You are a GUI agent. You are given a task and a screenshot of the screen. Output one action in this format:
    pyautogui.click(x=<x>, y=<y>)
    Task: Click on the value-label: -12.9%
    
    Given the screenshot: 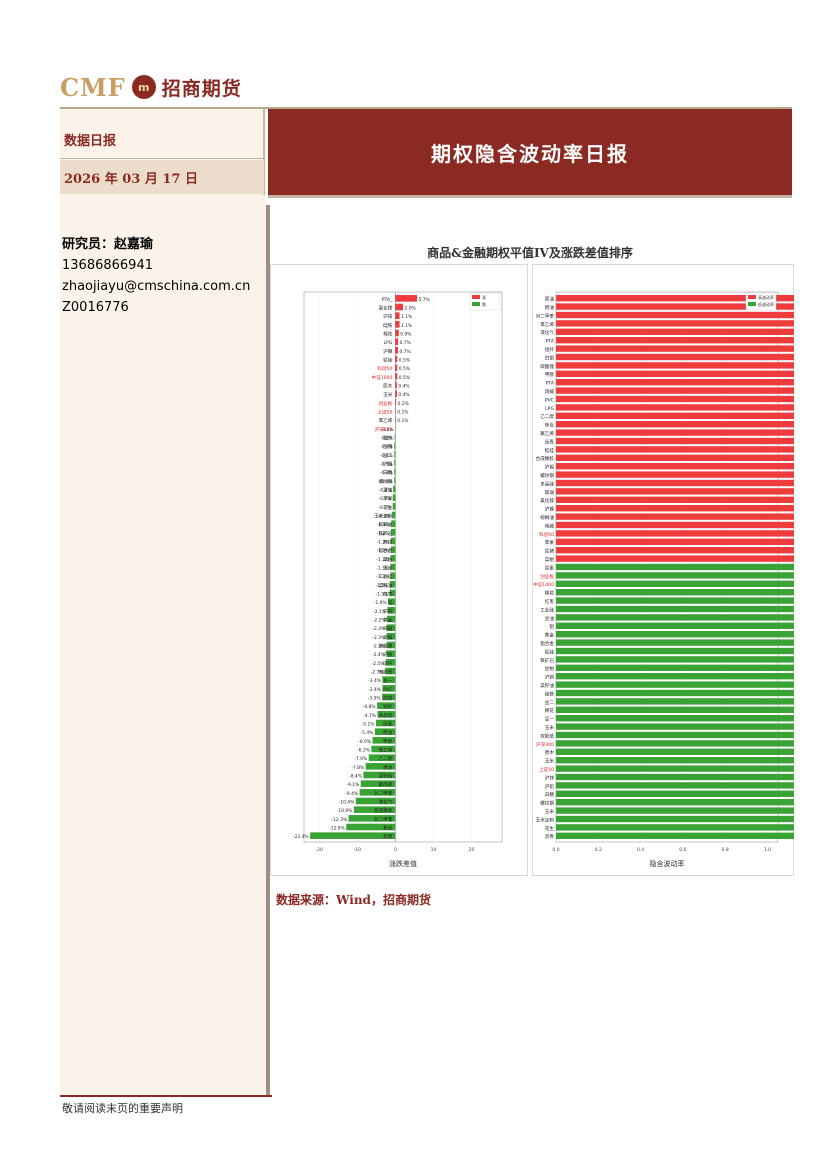 What is the action you would take?
    pyautogui.click(x=337, y=828)
    